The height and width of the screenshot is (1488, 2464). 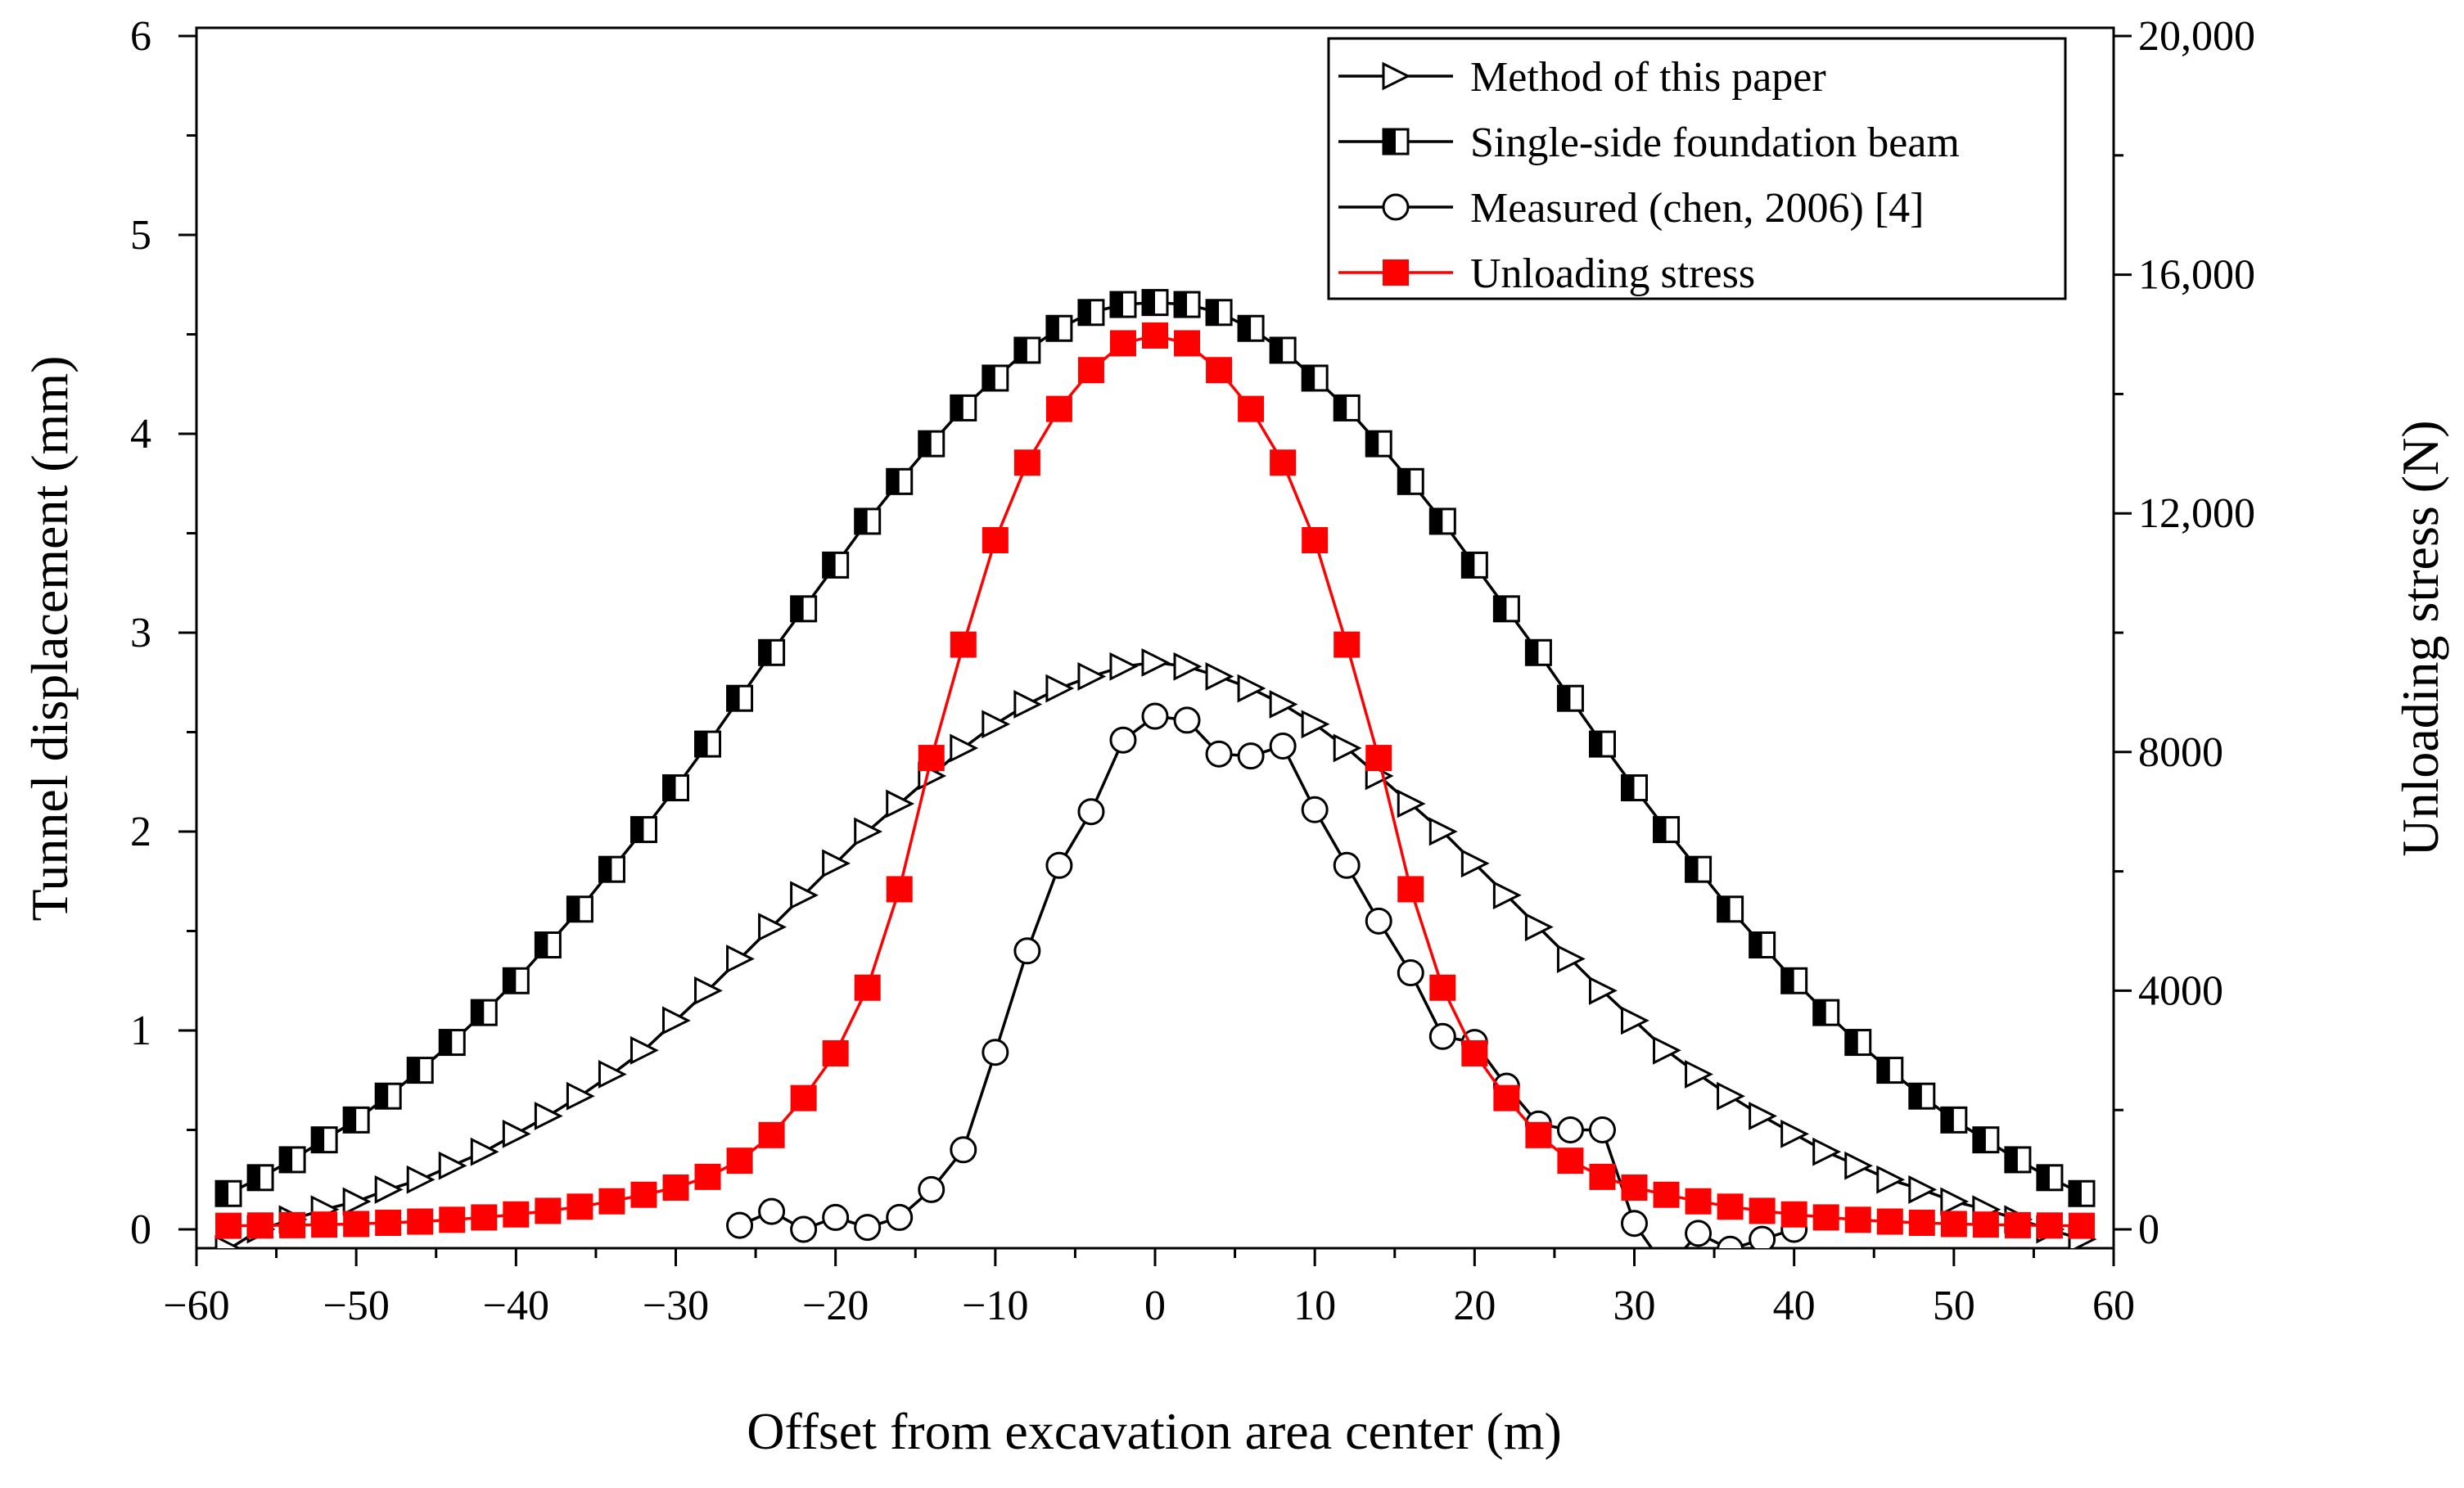 I want to click on x-tick-label: −60, so click(x=196, y=1306).